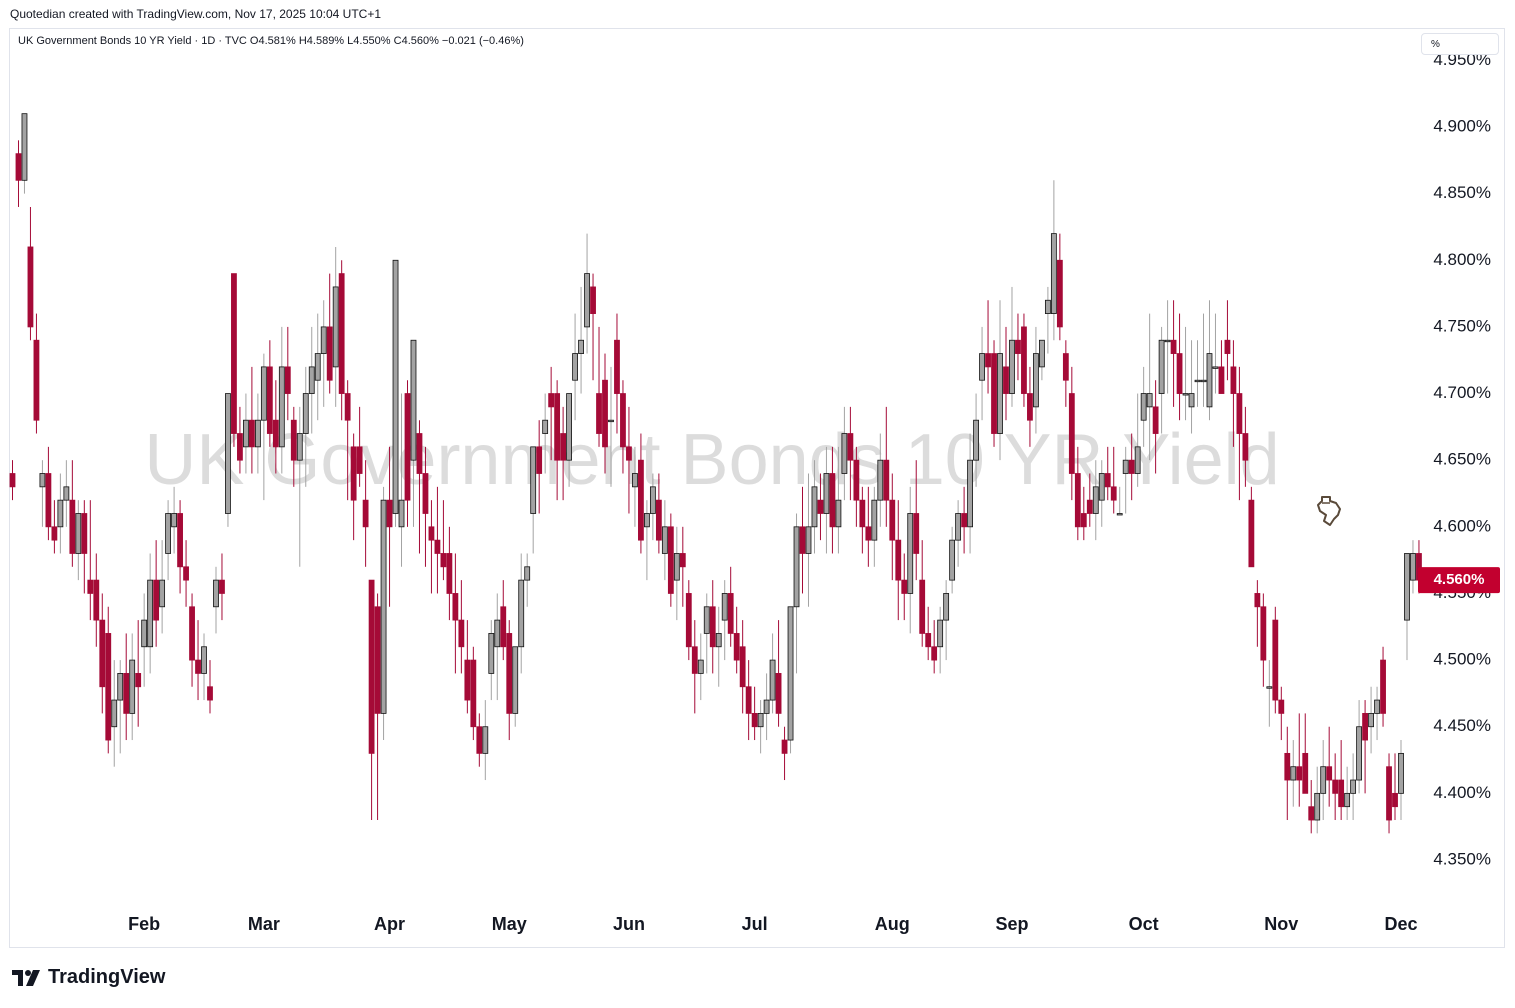 This screenshot has height=1008, width=1515. What do you see at coordinates (629, 924) in the screenshot?
I see `time-tick-label: Jun` at bounding box center [629, 924].